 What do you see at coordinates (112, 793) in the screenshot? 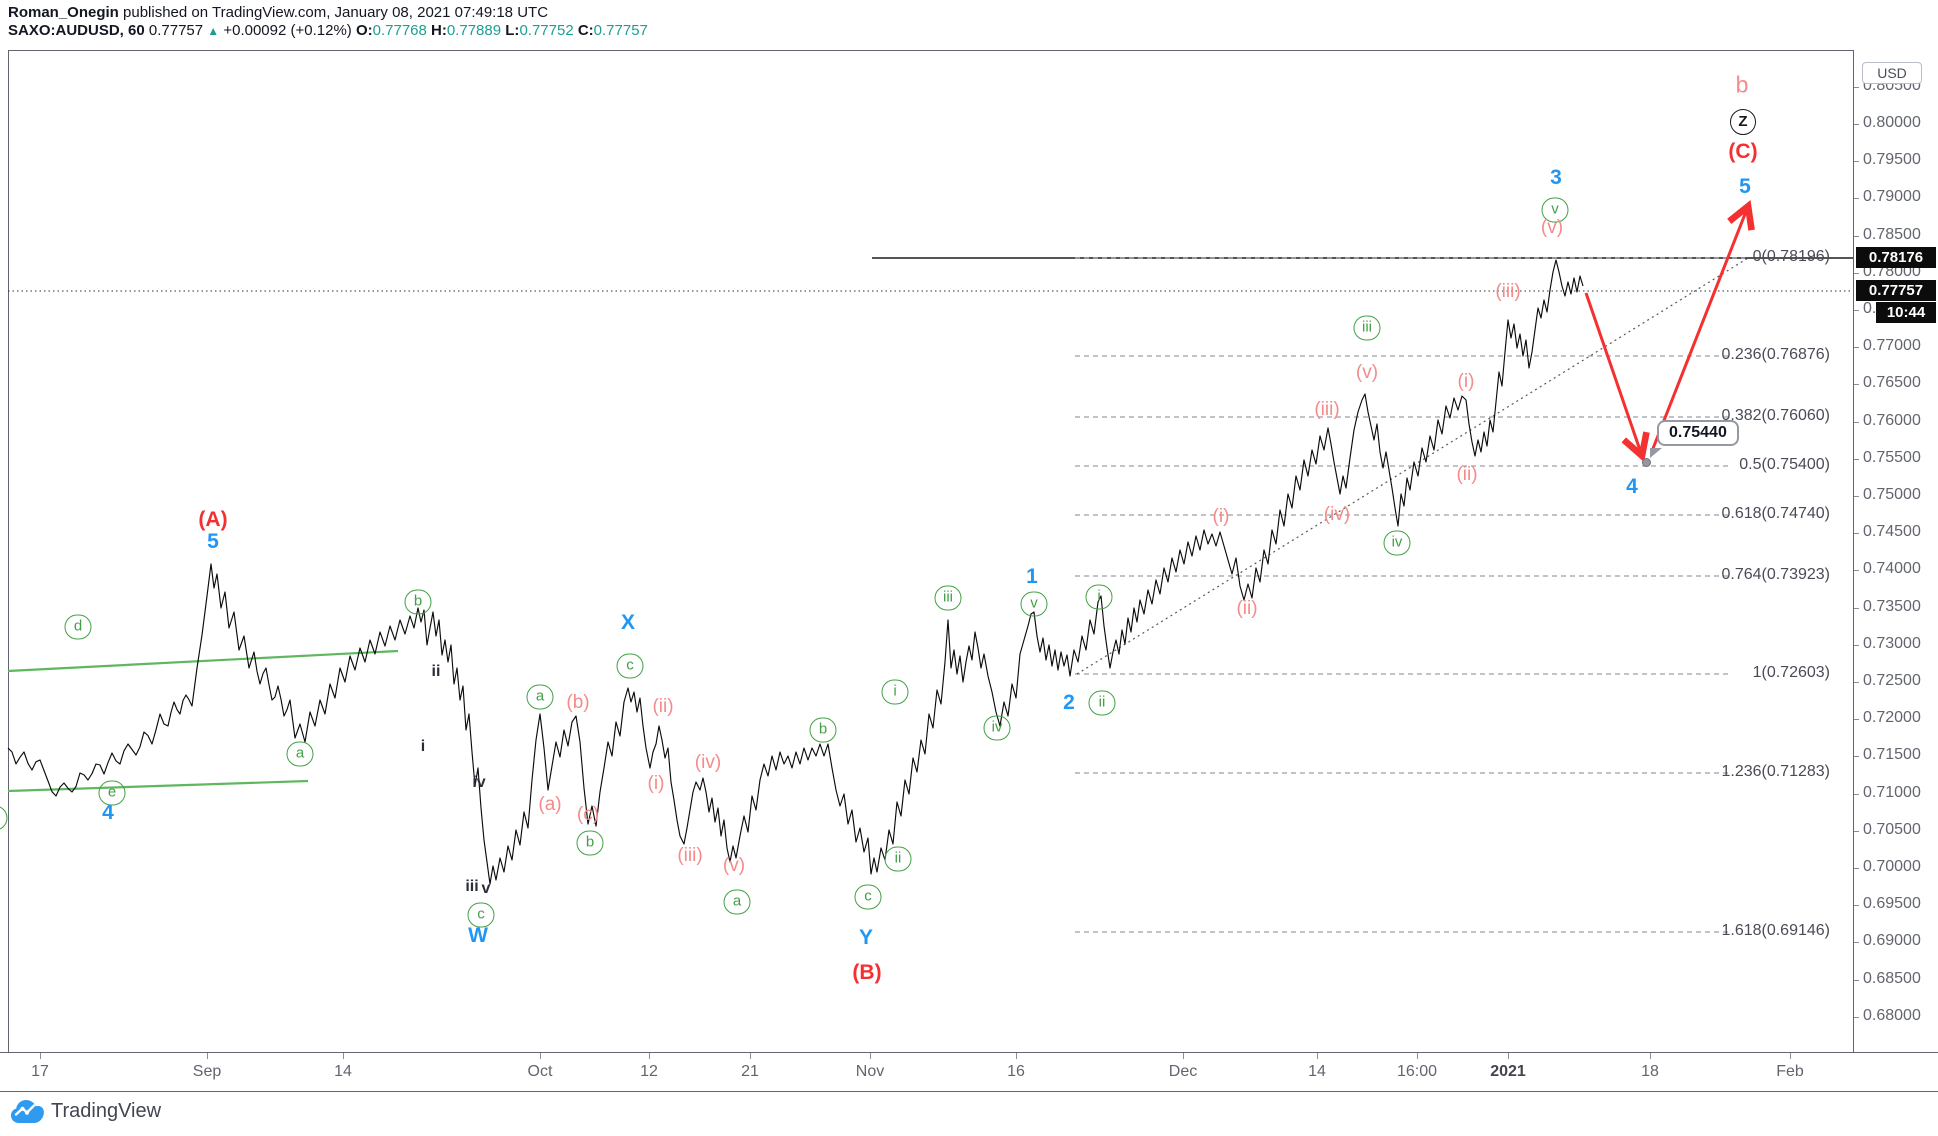
I see `wave-label-circled-e: e` at bounding box center [112, 793].